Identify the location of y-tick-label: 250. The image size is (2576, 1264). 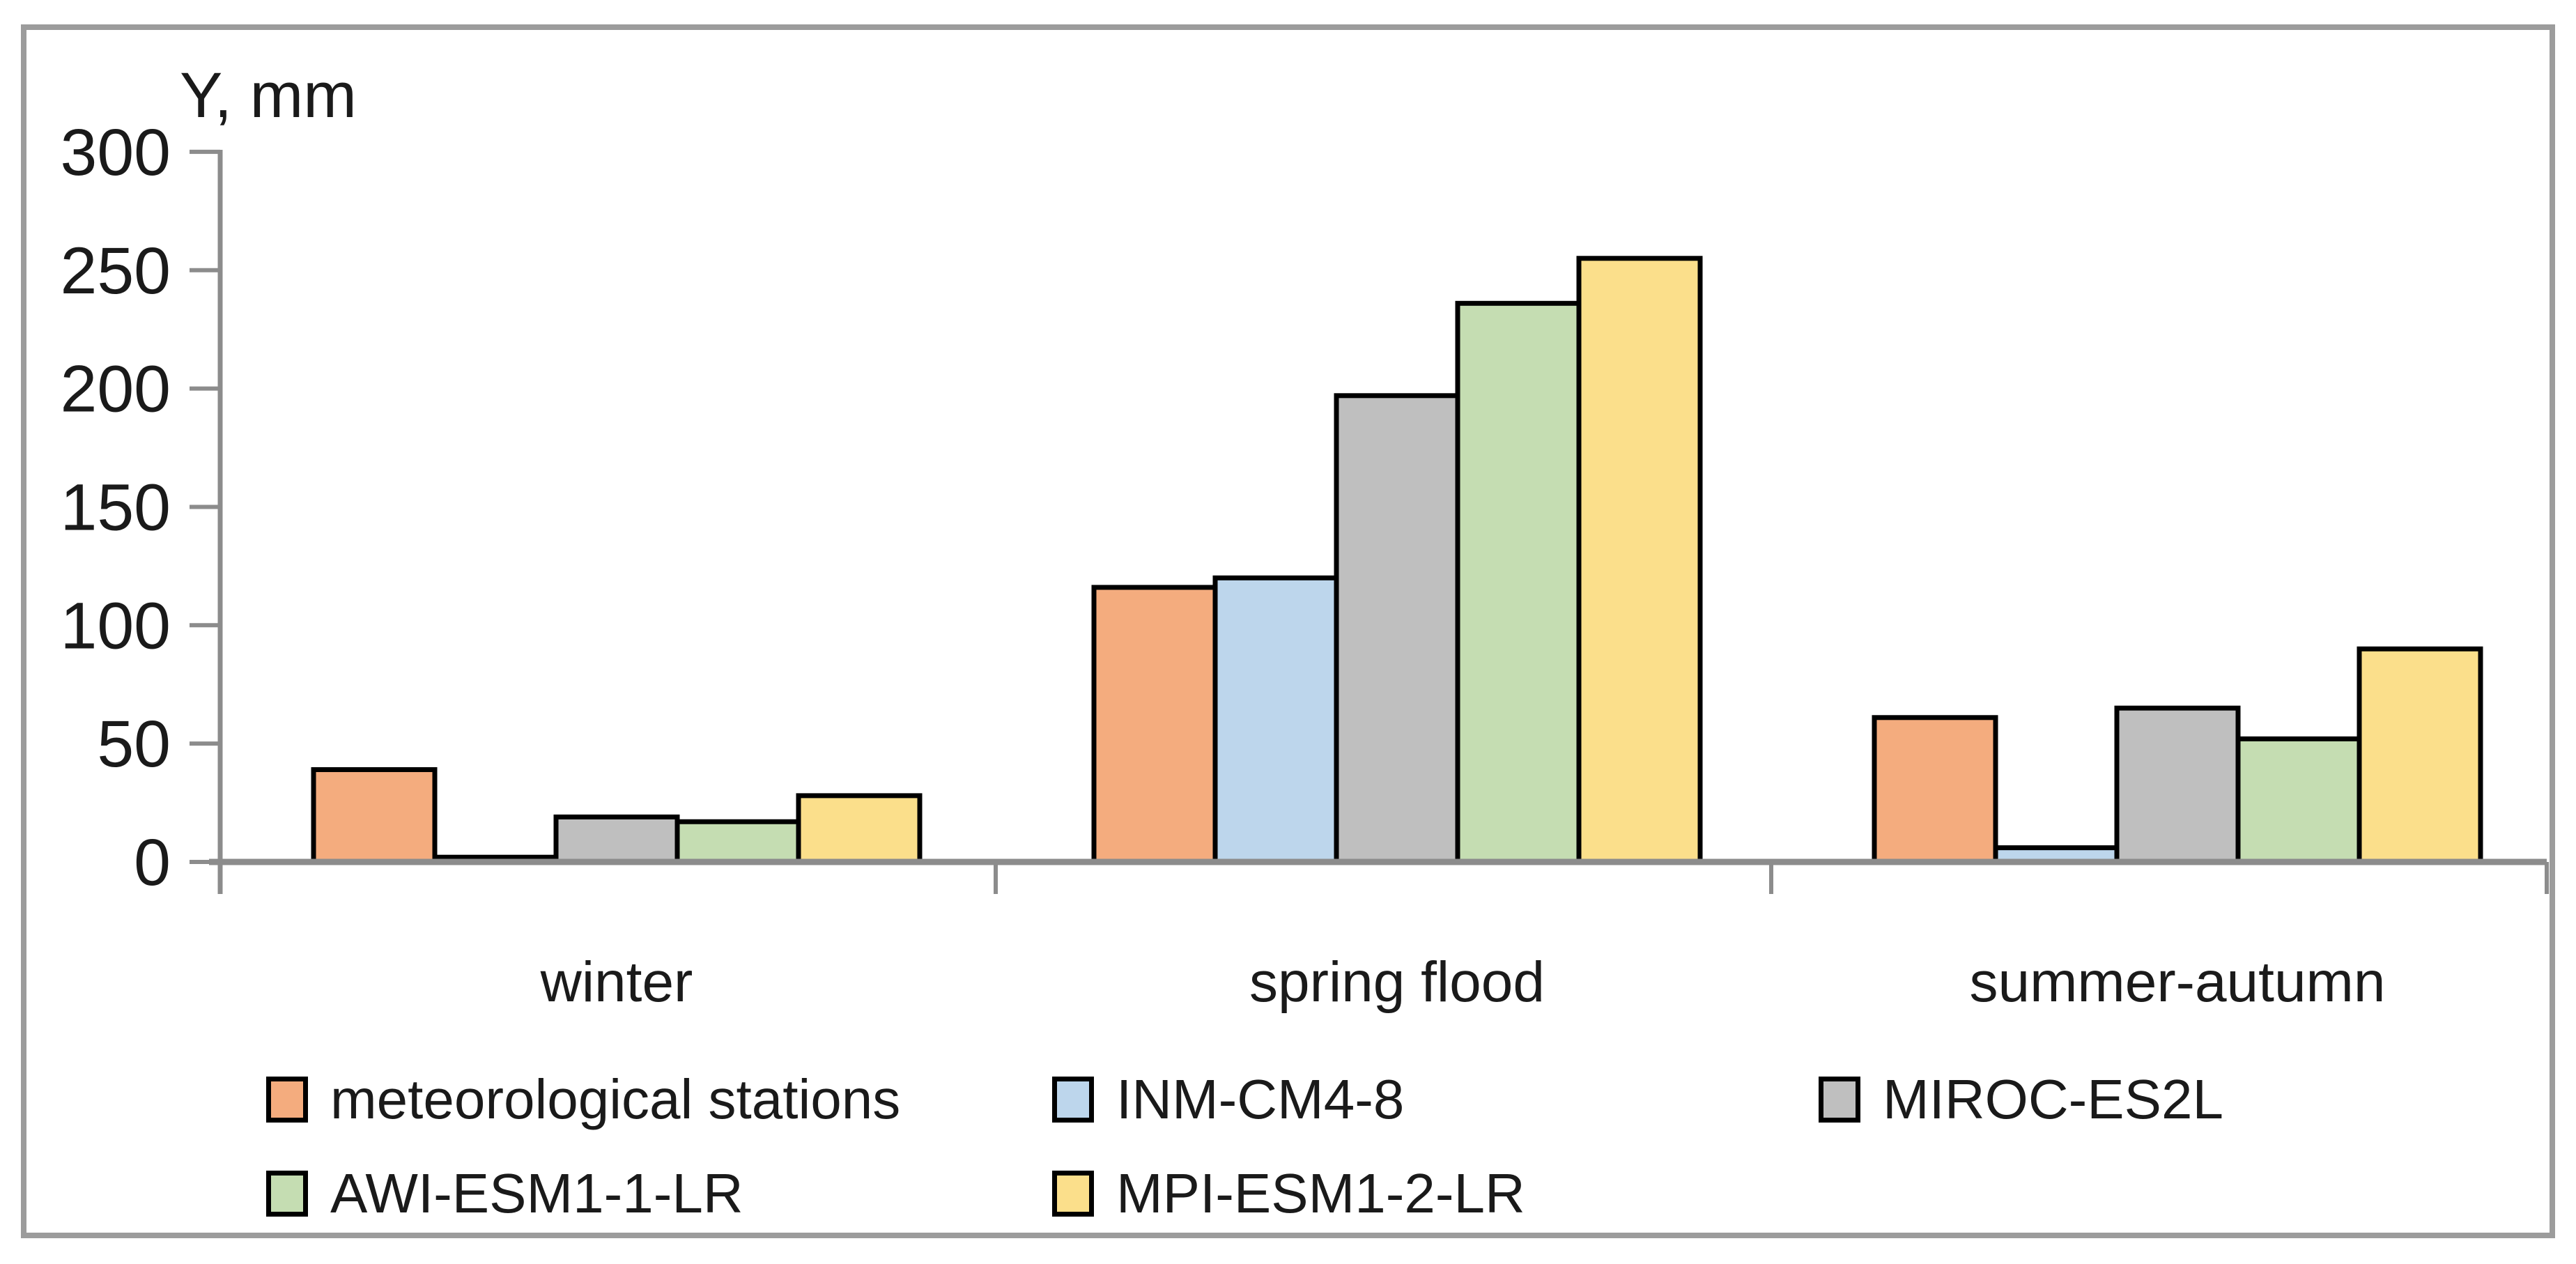
(115, 271).